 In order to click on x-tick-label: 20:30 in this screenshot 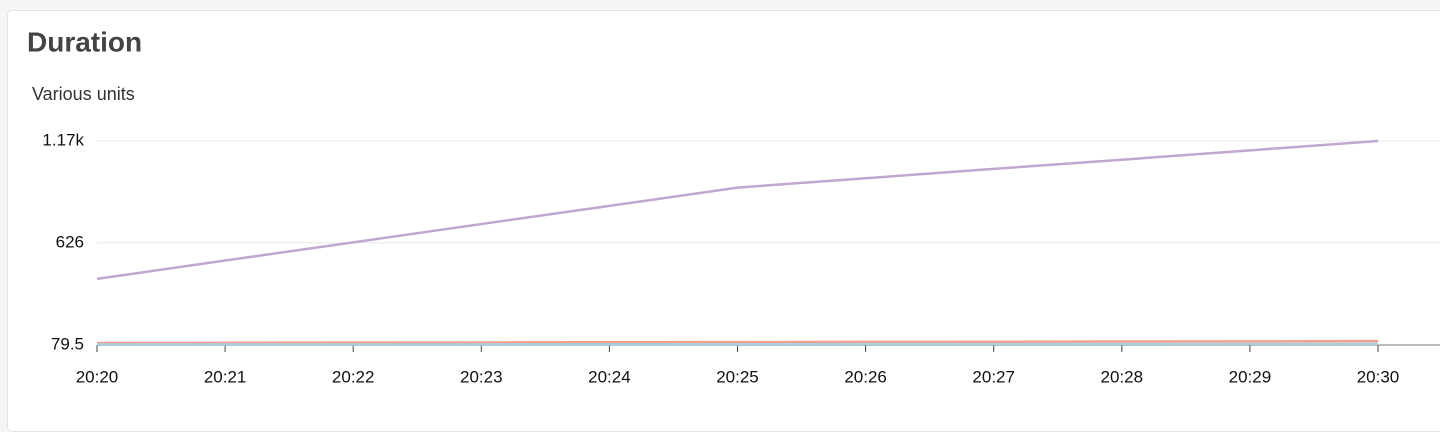, I will do `click(1378, 376)`.